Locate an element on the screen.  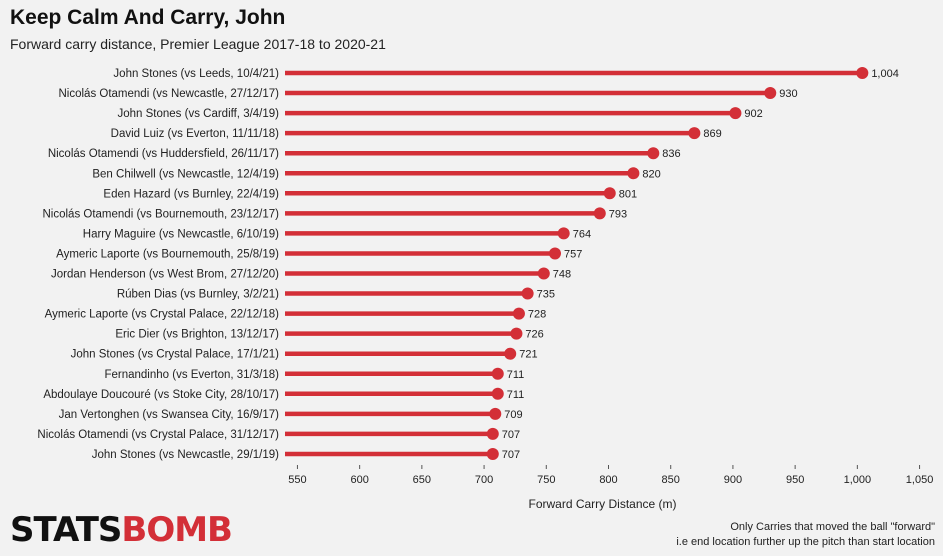
x-tick-label: 850 is located at coordinates (671, 480).